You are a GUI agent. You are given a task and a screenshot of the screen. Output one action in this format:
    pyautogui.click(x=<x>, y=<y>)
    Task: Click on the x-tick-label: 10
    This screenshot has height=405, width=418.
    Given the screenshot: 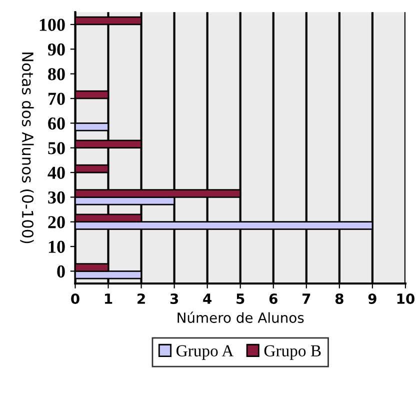 What is the action you would take?
    pyautogui.click(x=405, y=298)
    